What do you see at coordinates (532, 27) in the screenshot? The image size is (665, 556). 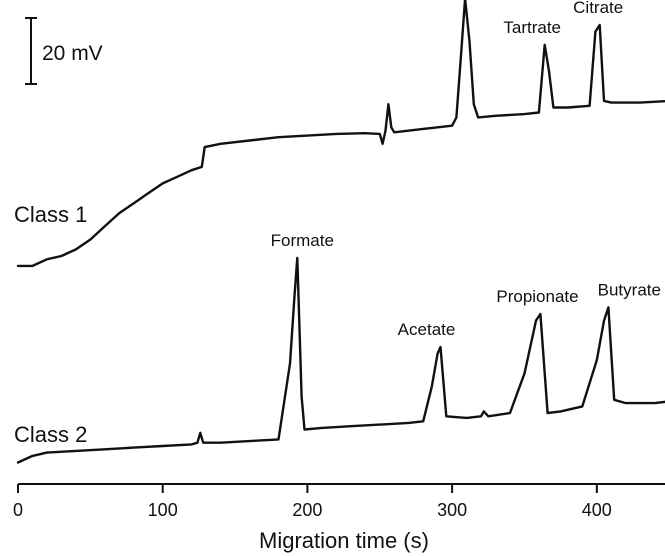 I see `peak-label-tartrate: Tartrate` at bounding box center [532, 27].